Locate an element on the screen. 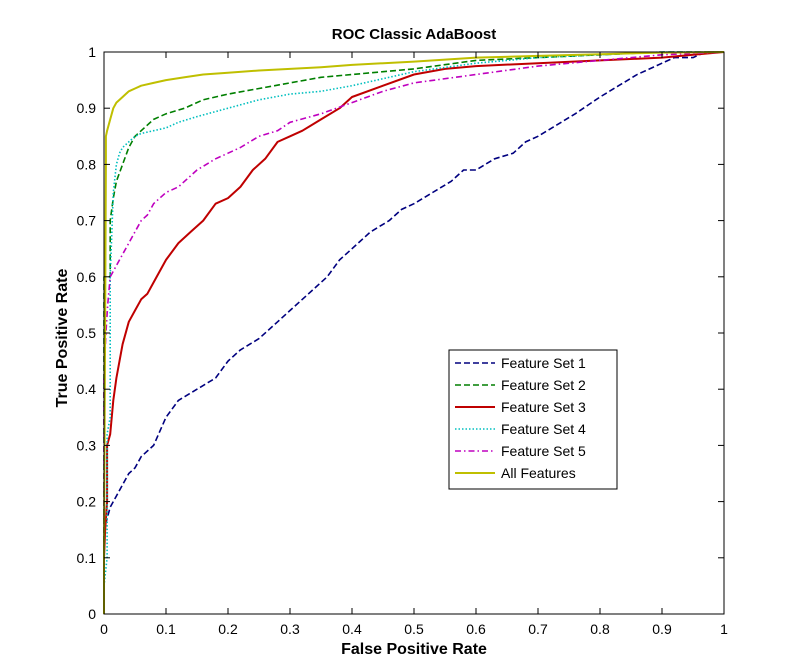  x-tick-label: 0.9 is located at coordinates (662, 629).